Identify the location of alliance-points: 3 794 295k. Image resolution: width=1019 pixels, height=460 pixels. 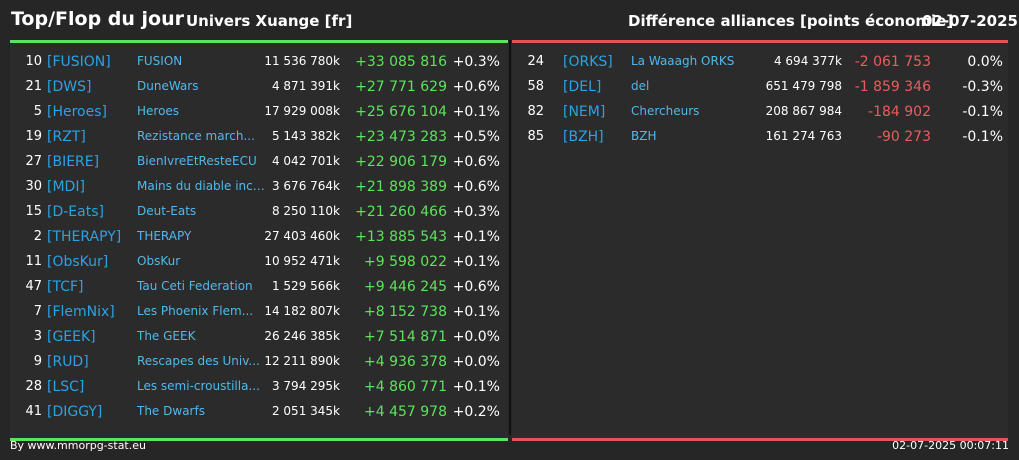
(305, 386).